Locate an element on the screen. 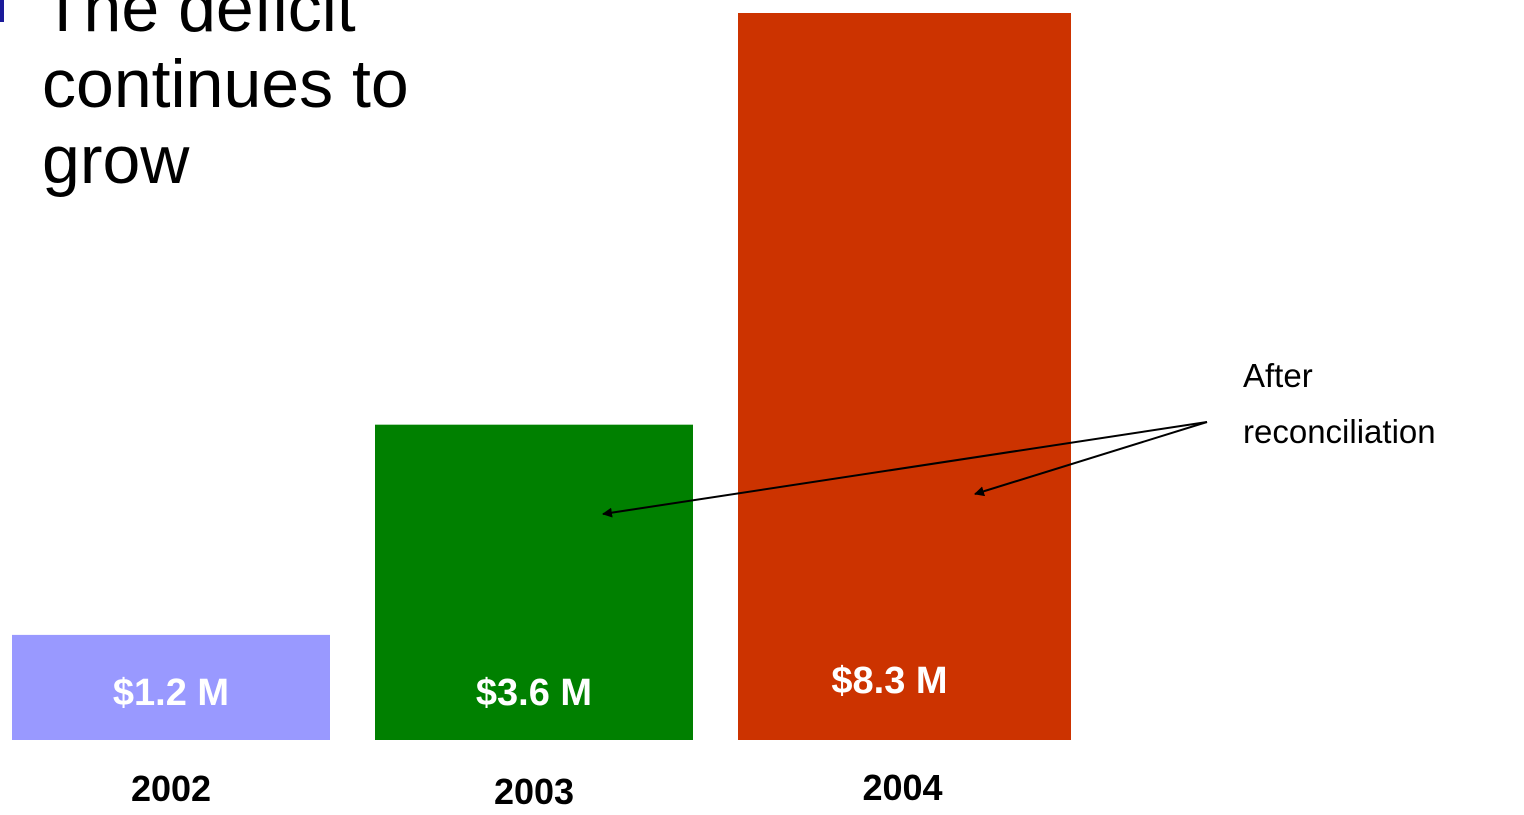 Image resolution: width=1524 pixels, height=815 pixels. annotation-line-1: After is located at coordinates (1278, 375).